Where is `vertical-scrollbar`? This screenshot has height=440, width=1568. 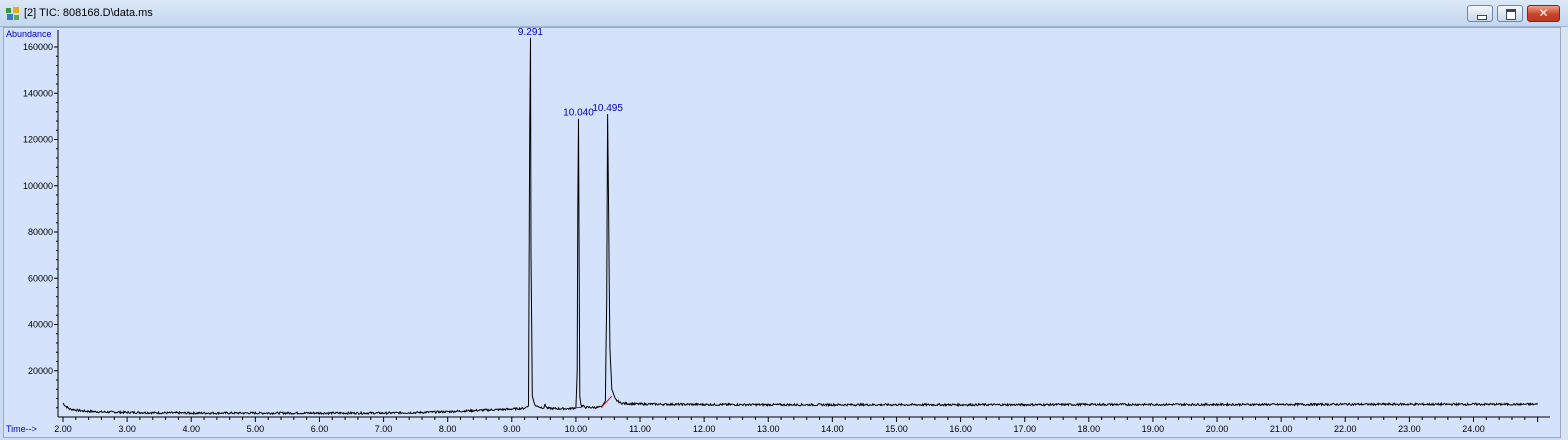
vertical-scrollbar is located at coordinates (1564, 233).